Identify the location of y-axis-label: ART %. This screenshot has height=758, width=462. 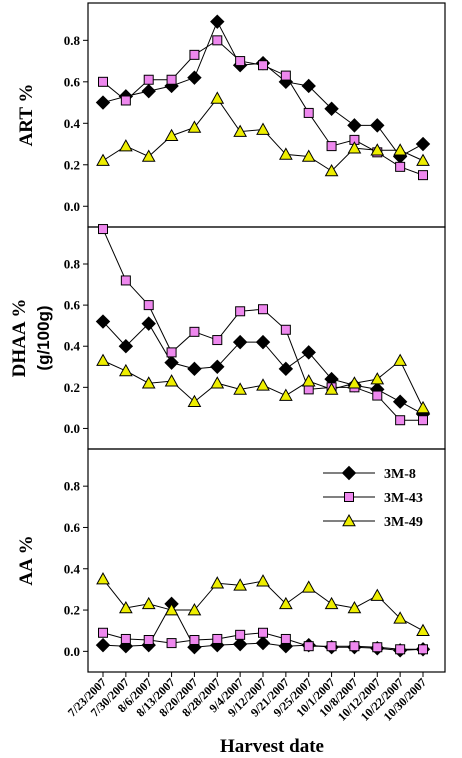
(26, 115).